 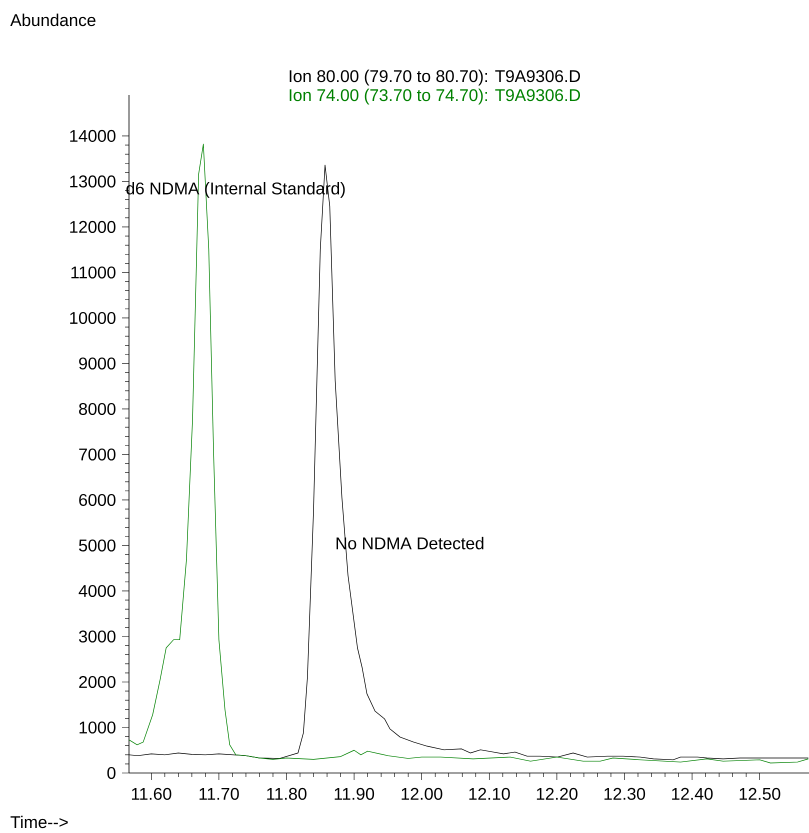 What do you see at coordinates (93, 226) in the screenshot?
I see `y-tick-label: 12000` at bounding box center [93, 226].